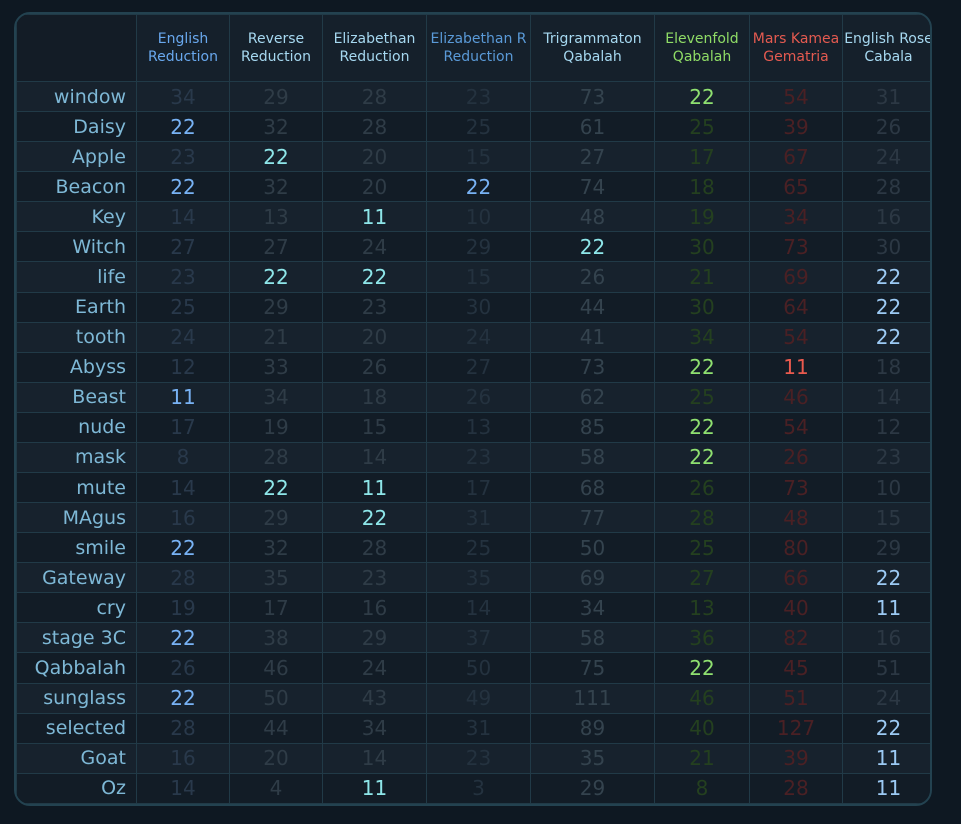  Describe the element at coordinates (796, 187) in the screenshot. I see `value-cell: 65` at that location.